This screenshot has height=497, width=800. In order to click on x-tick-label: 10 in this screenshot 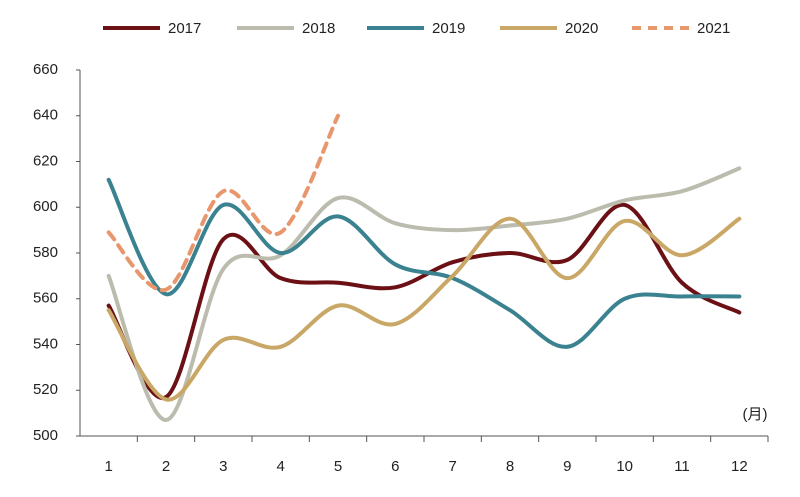, I will do `click(624, 466)`.